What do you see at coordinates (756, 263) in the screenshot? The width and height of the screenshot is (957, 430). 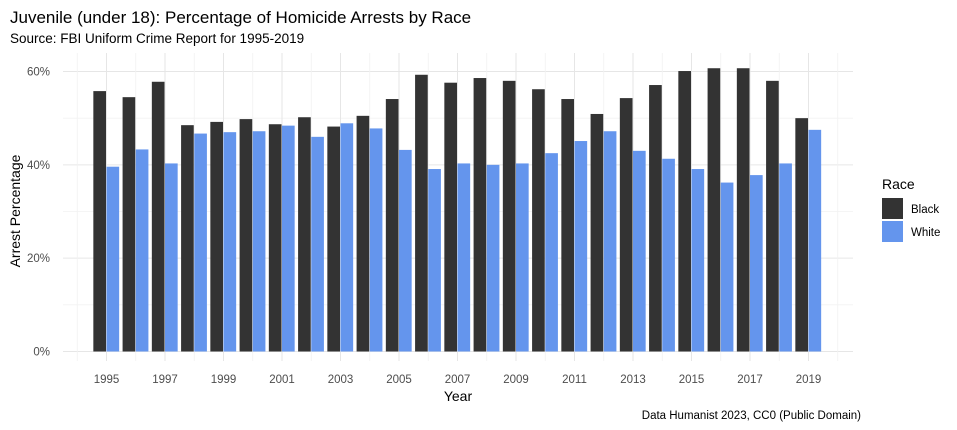 I see `bar-white-2017` at bounding box center [756, 263].